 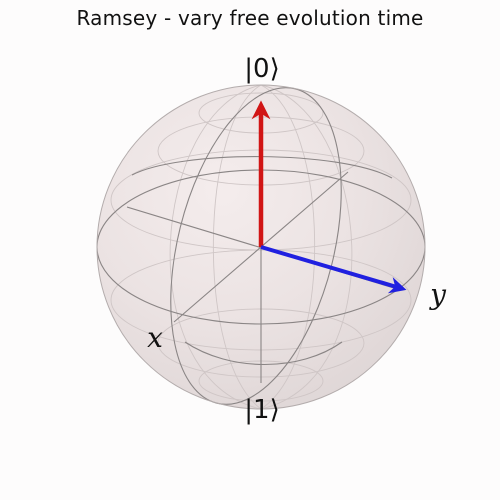 I want to click on figure-title: Ramsey - vary free evolution time, so click(x=250, y=18).